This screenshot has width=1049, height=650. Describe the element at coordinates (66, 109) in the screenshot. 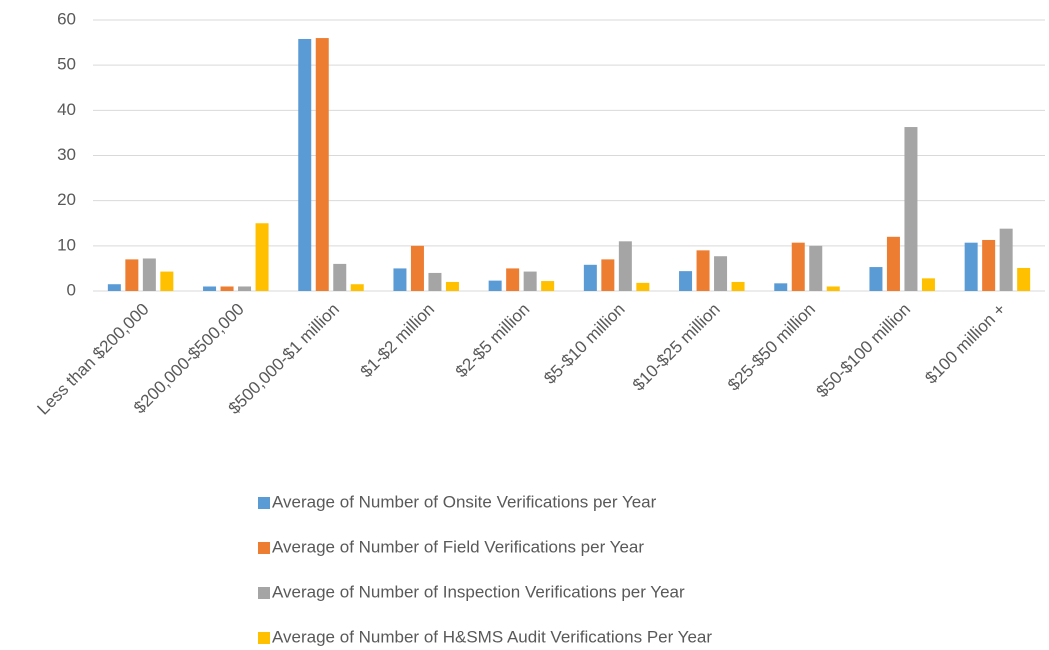

I see `y-tick-label: 40` at that location.